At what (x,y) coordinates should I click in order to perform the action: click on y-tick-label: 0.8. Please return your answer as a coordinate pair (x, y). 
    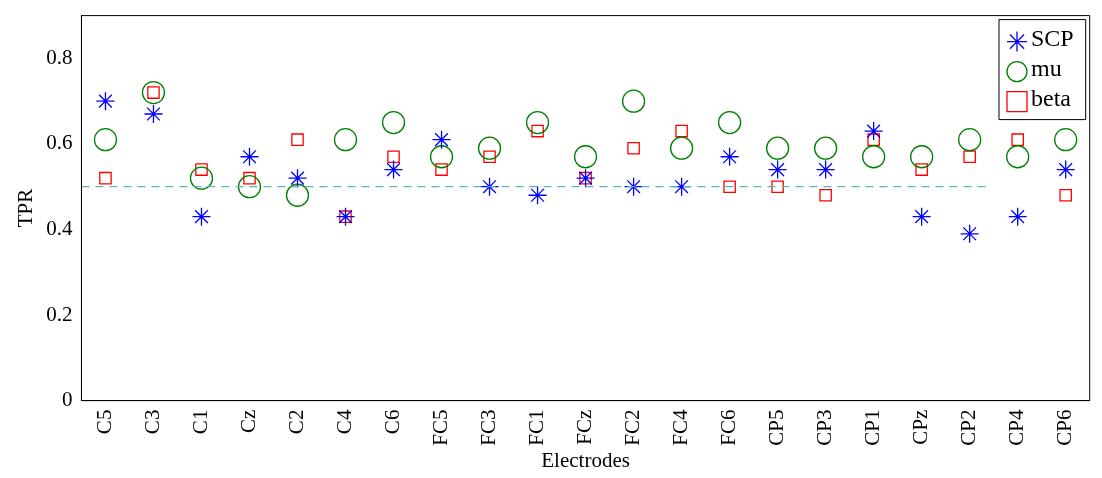
    Looking at the image, I should click on (59, 56).